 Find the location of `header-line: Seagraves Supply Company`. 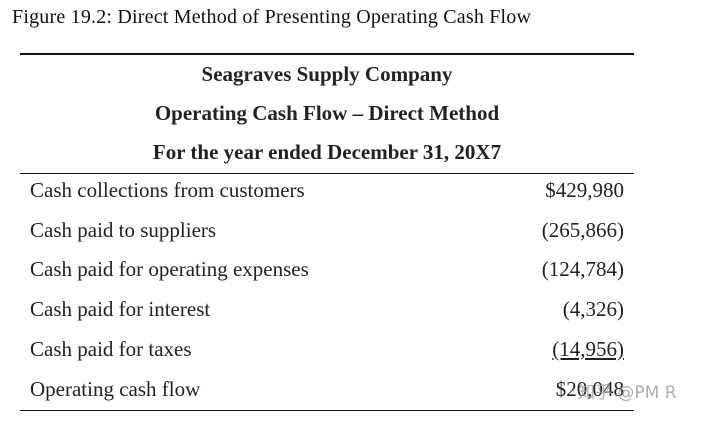

header-line: Seagraves Supply Company is located at coordinates (327, 74).